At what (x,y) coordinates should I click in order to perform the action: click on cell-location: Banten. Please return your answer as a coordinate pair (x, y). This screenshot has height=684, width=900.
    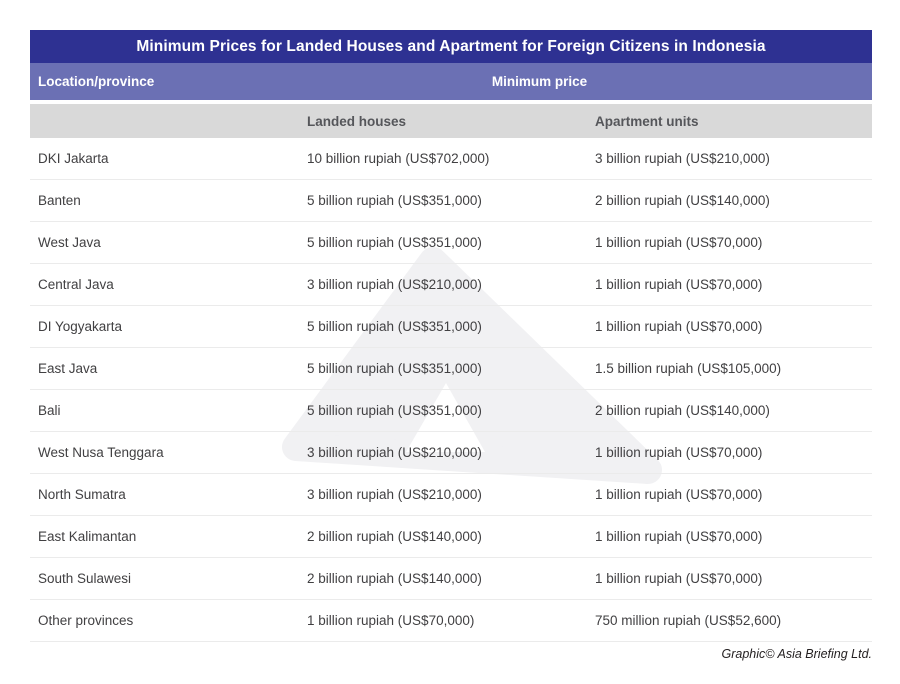
    Looking at the image, I should click on (59, 200).